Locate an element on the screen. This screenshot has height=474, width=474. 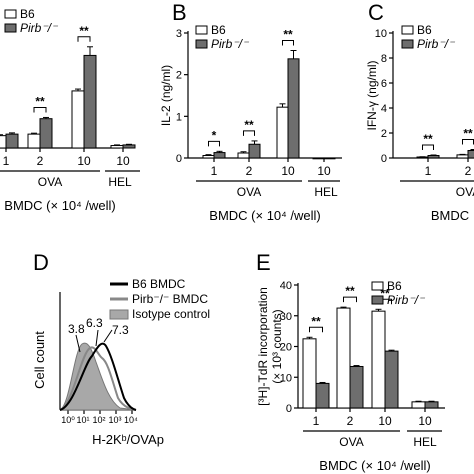
panel-d-histogram is located at coordinates (98, 348).